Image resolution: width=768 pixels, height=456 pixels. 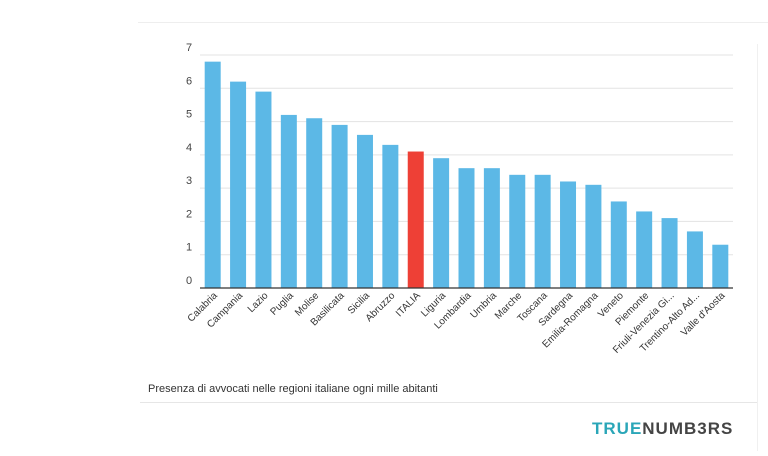 I want to click on x-tick-label: Puglia, so click(x=283, y=304).